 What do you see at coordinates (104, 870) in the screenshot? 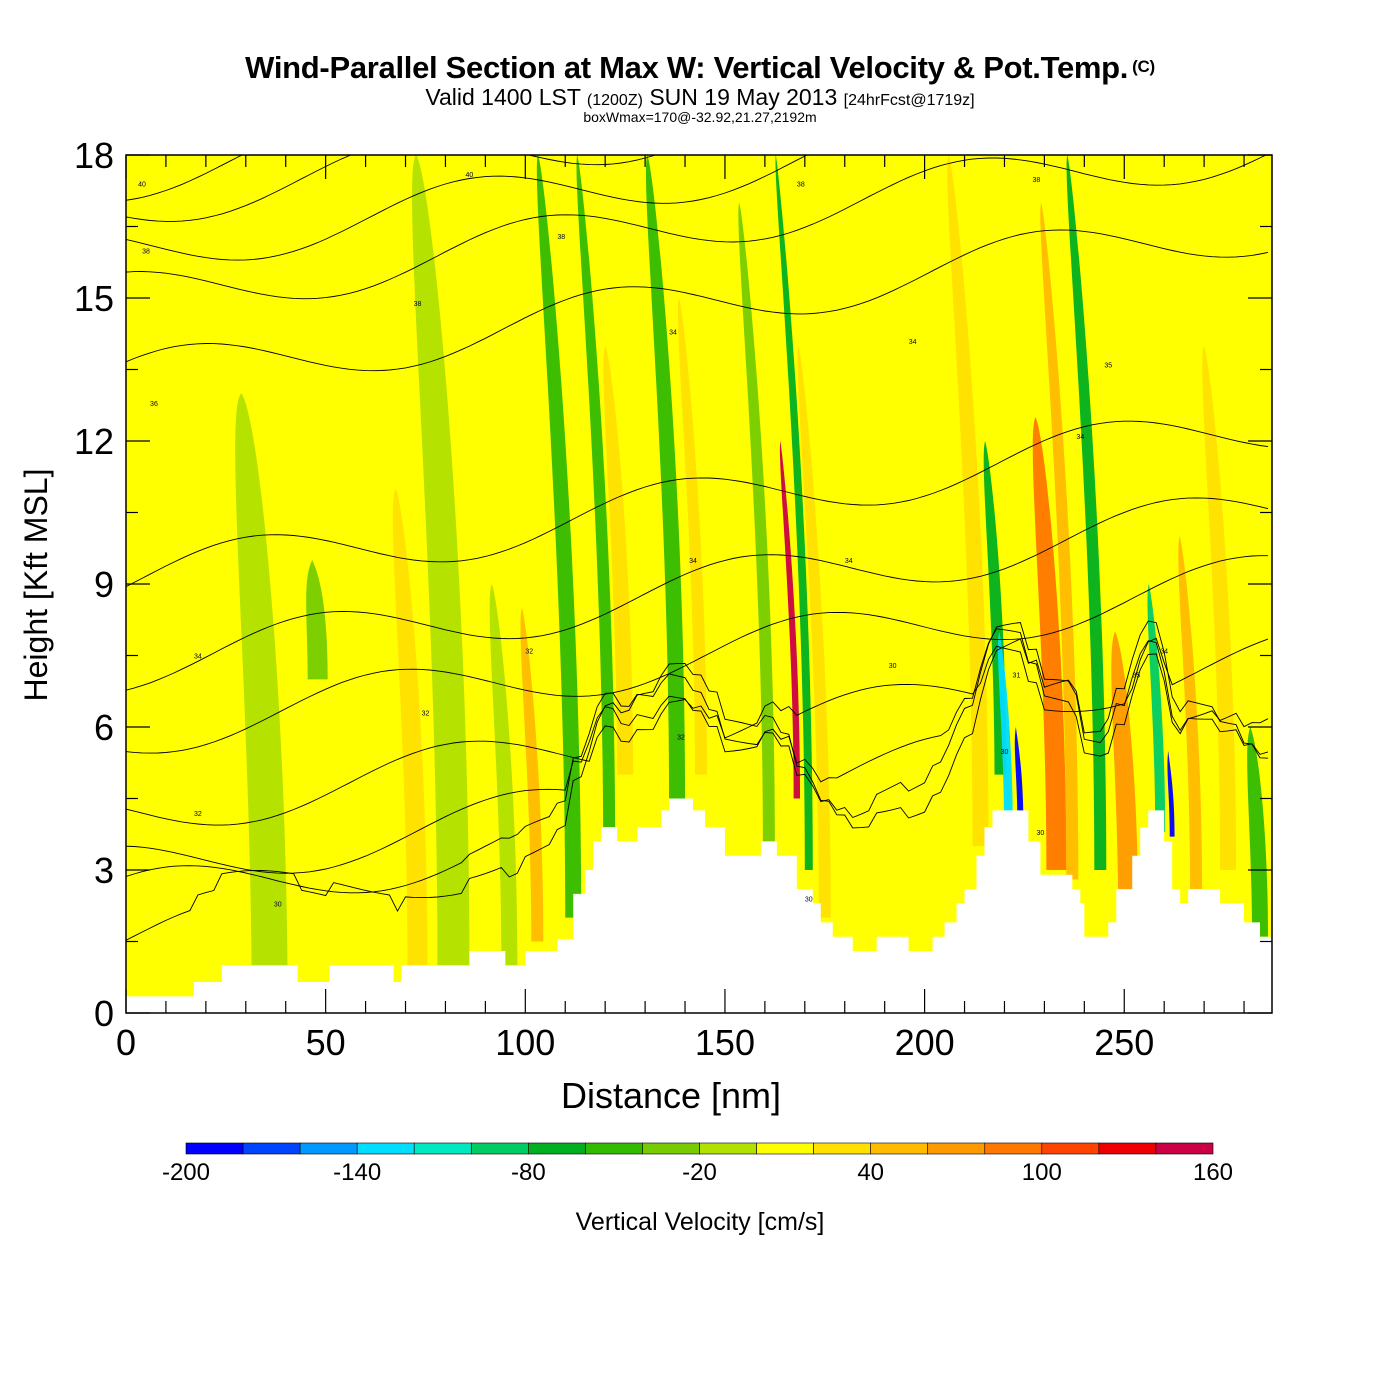
I see `y-tick-label: 3` at bounding box center [104, 870].